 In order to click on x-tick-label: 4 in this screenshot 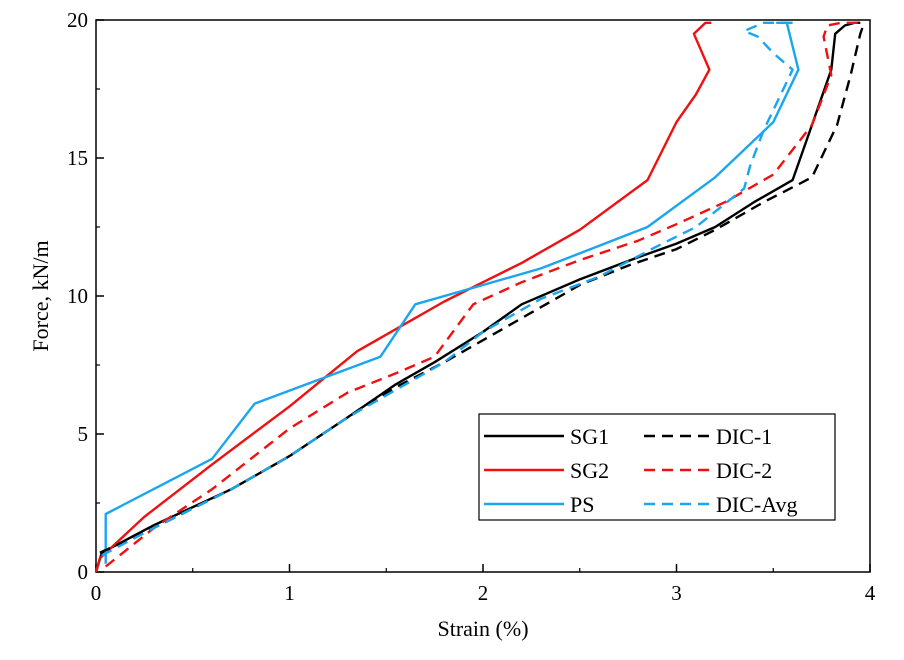, I will do `click(870, 593)`.